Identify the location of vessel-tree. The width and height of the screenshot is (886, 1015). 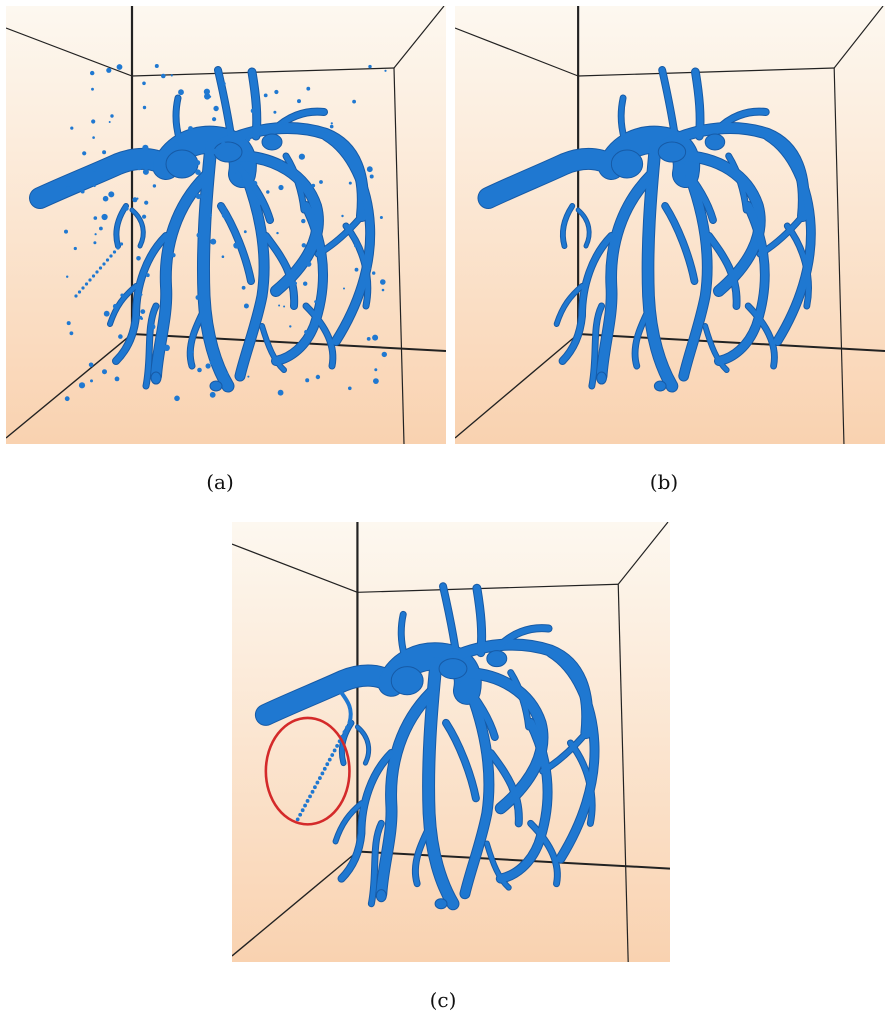
(427, 746).